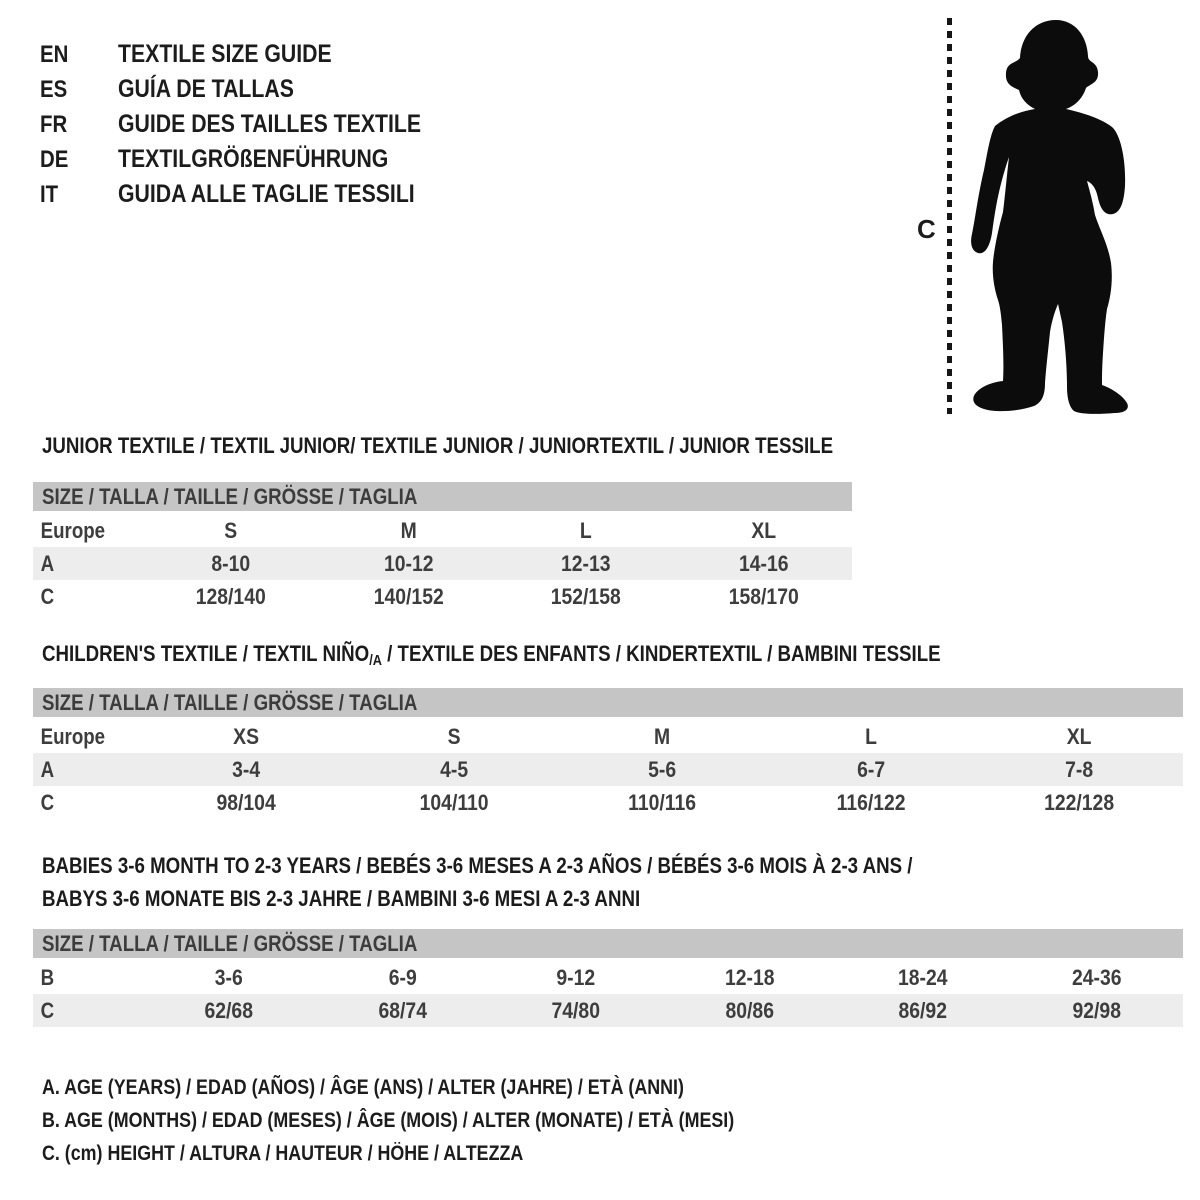 This screenshot has height=1200, width=1200. I want to click on cell-value: 5-6, so click(662, 769).